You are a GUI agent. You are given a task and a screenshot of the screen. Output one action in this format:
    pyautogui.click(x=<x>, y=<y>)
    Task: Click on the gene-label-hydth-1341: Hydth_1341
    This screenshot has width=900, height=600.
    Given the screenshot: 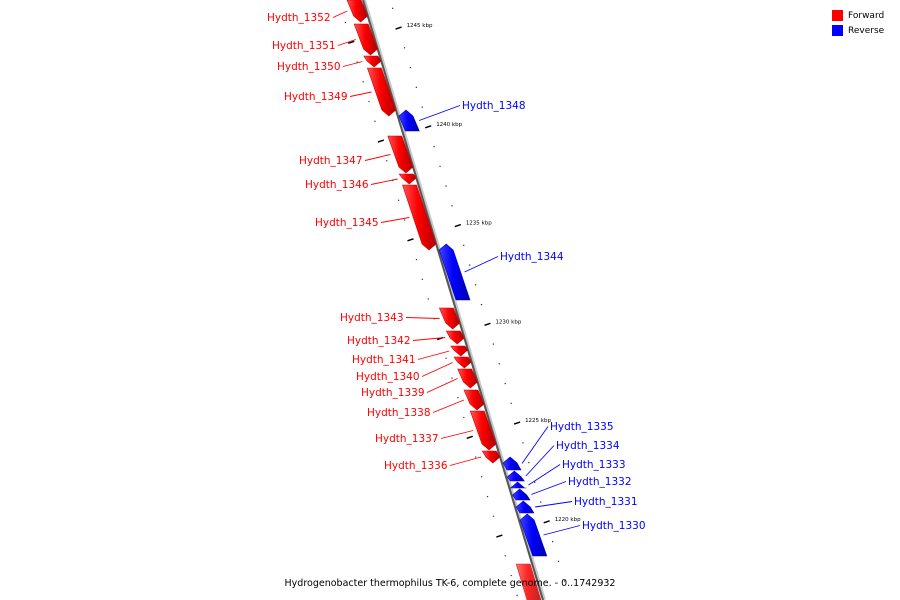 What is the action you would take?
    pyautogui.click(x=384, y=360)
    